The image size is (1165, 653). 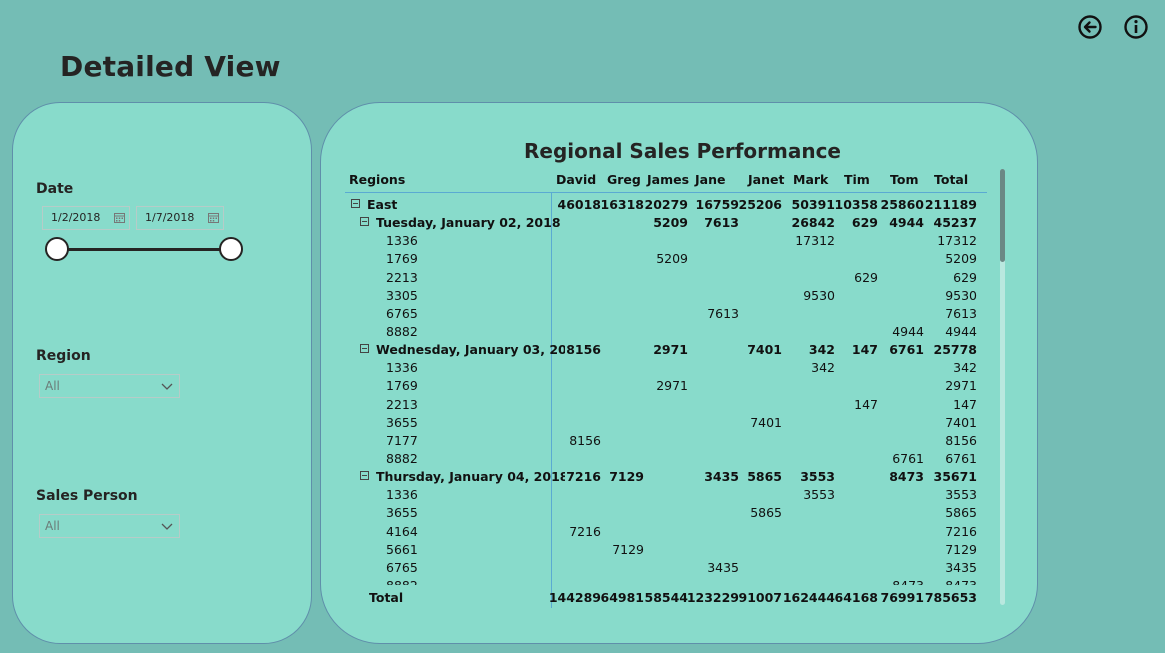 What do you see at coordinates (950, 204) in the screenshot?
I see `table-cell: 211189` at bounding box center [950, 204].